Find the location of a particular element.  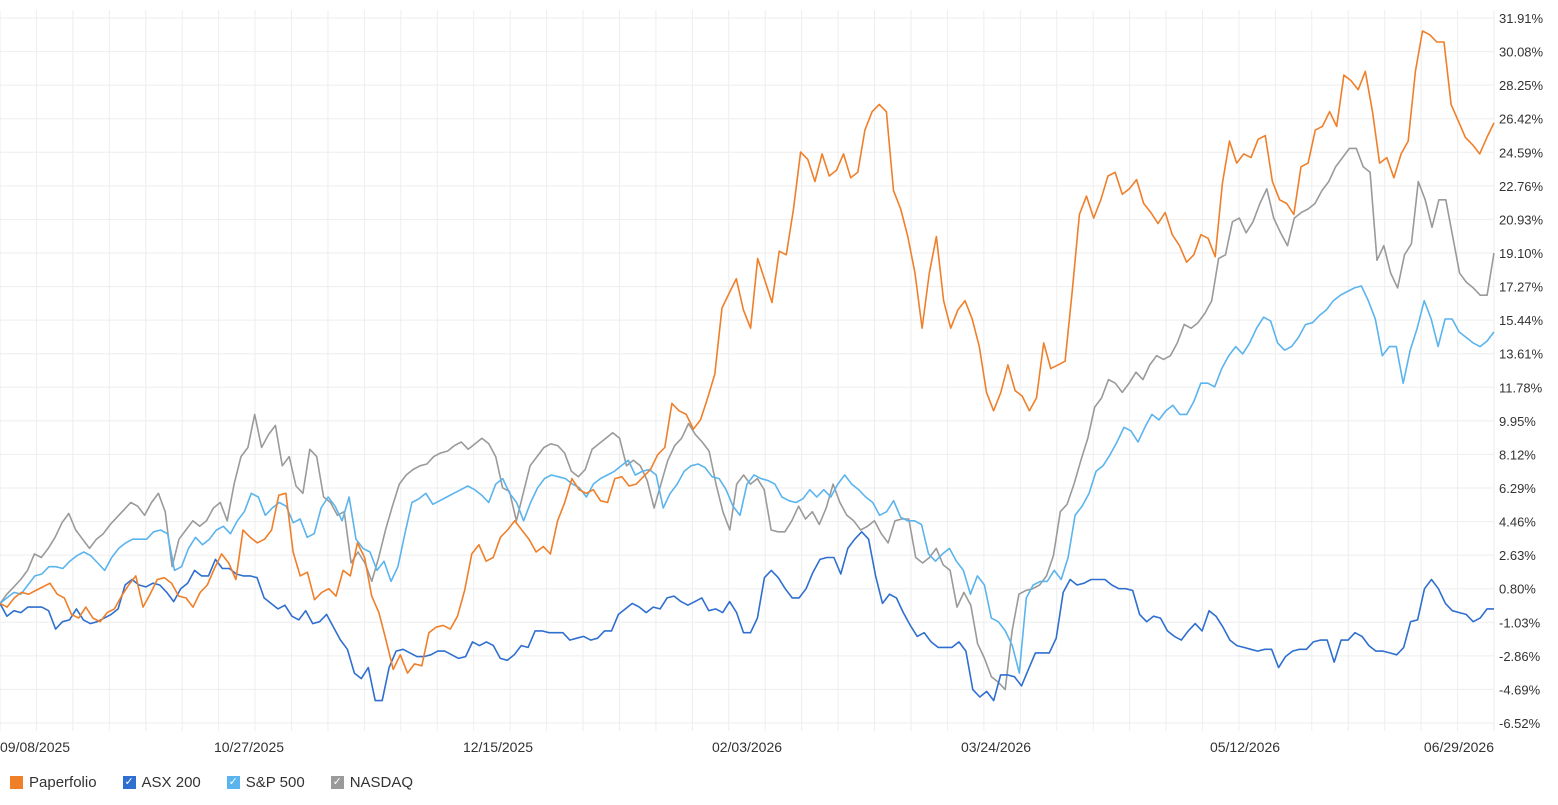

x-tick-label: 12/15/2025 is located at coordinates (498, 747).